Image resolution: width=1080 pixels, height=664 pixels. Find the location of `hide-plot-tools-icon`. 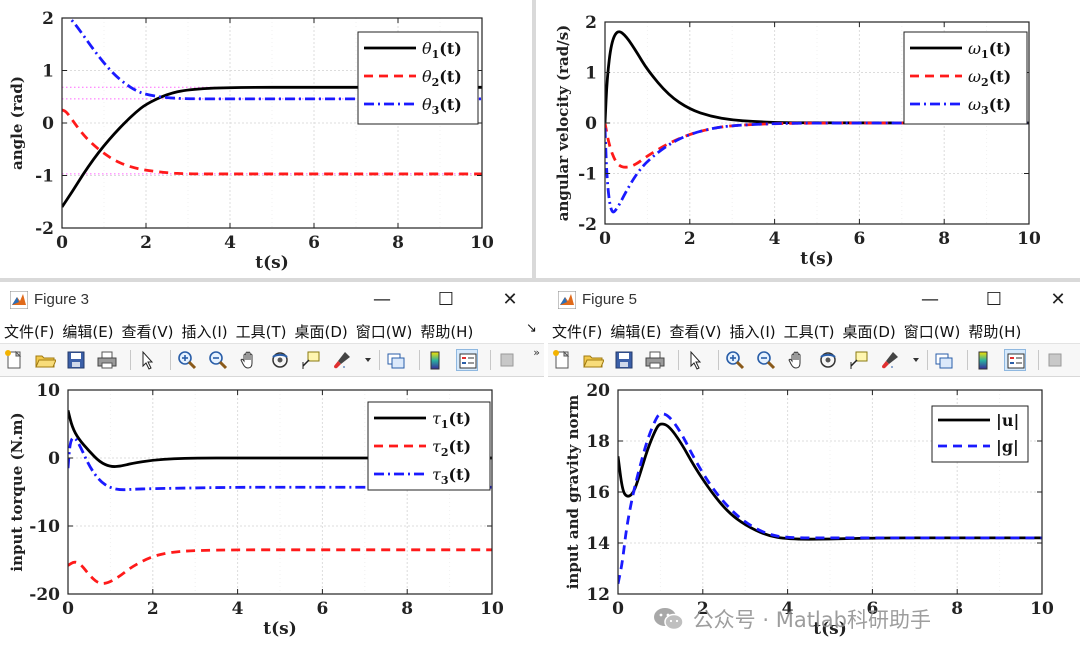

hide-plot-tools-icon is located at coordinates (1055, 360).